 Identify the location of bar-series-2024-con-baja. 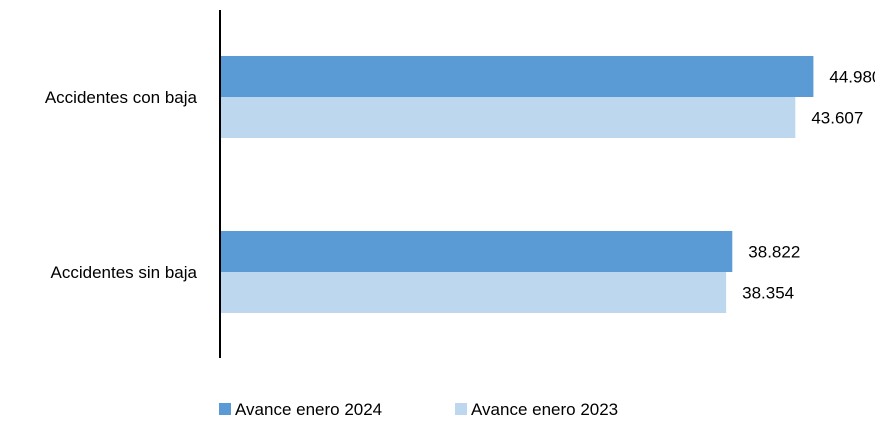
(517, 76).